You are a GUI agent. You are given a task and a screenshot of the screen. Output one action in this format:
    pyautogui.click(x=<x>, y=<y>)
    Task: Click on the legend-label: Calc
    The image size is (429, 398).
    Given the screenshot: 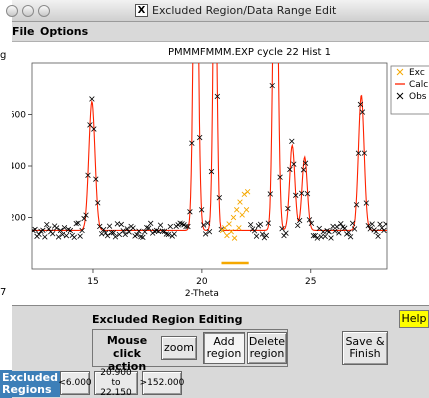 What is the action you would take?
    pyautogui.click(x=418, y=85)
    